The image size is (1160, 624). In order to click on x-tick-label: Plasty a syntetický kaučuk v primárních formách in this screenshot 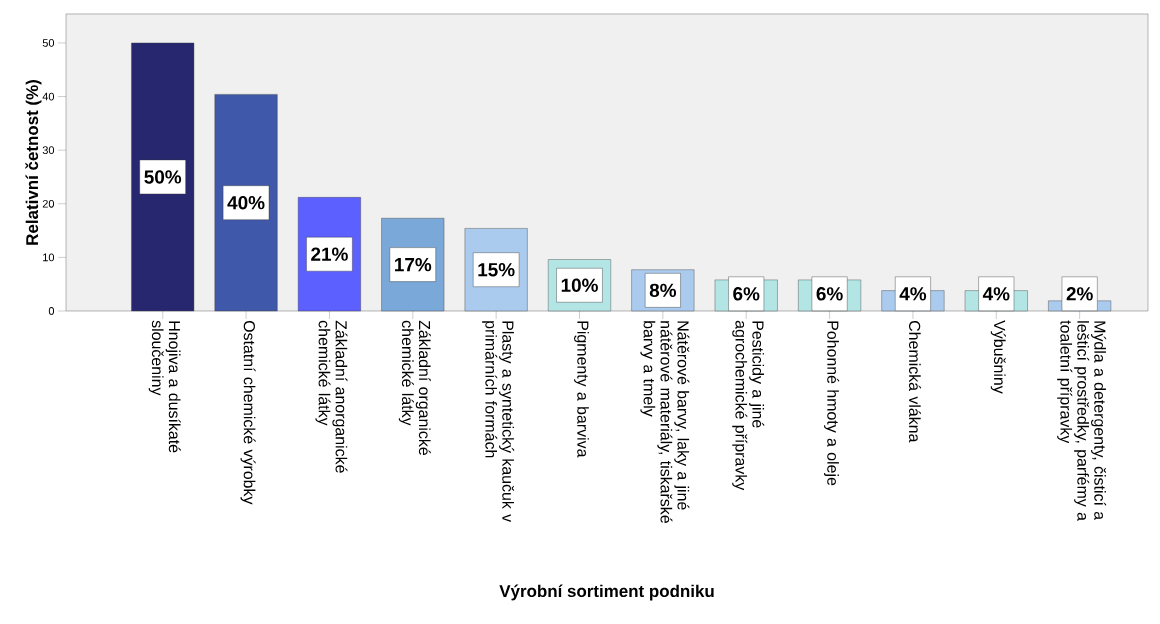, I will do `click(498, 422)`.